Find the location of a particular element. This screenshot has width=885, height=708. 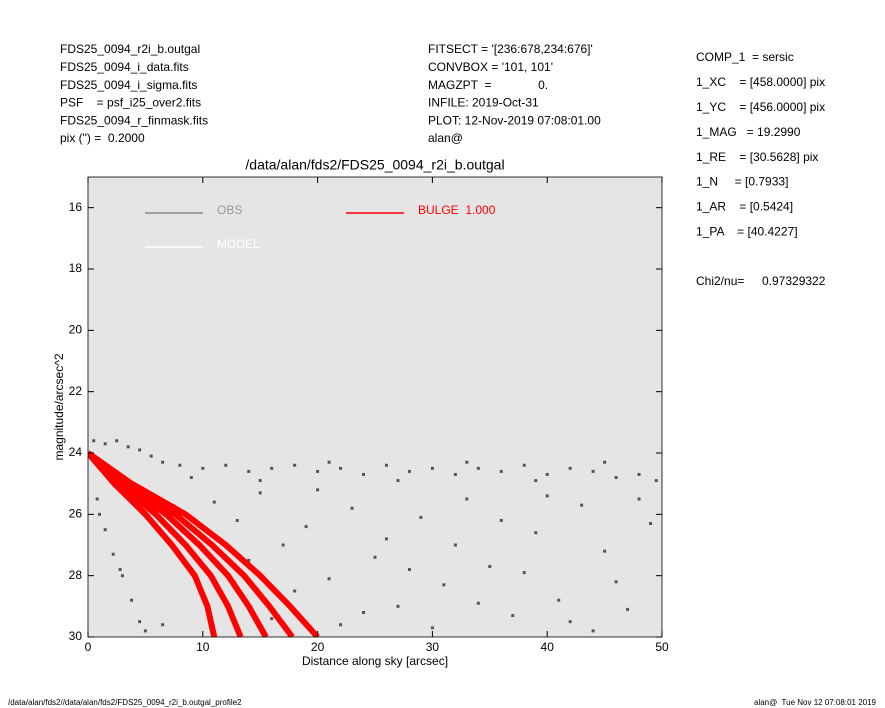

header-middle-line: alan@ is located at coordinates (445, 138).